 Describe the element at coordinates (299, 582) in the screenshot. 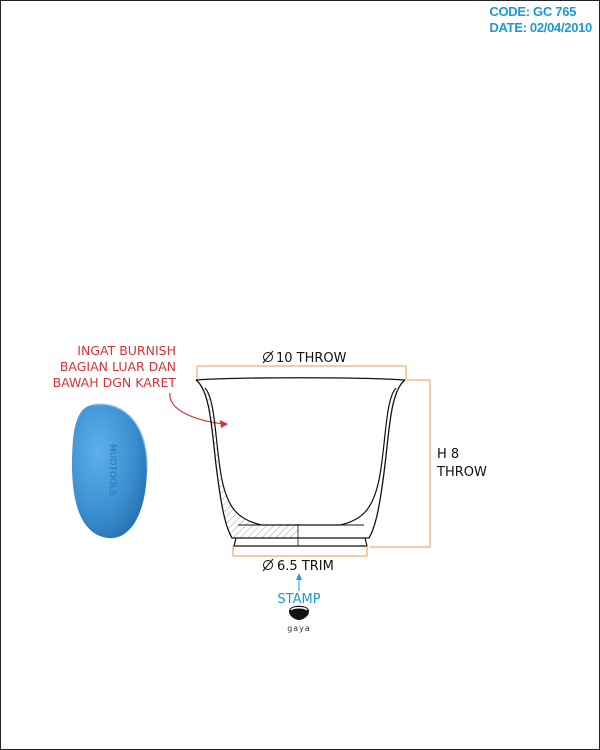

I see `stamp-arrow` at that location.